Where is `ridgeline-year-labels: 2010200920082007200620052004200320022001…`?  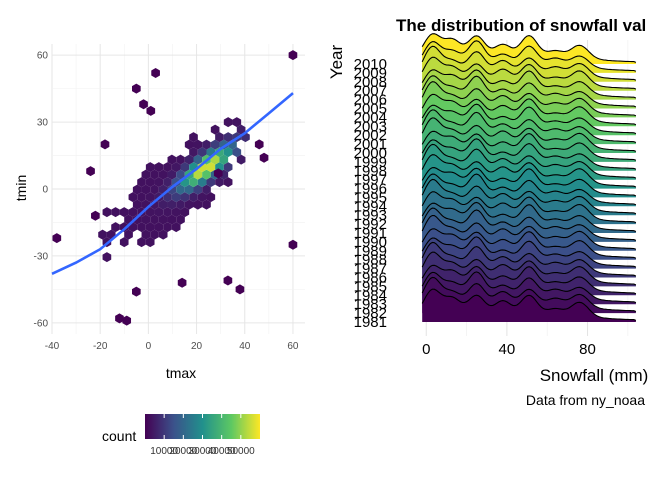
ridgeline-year-labels: 2010200920082007200620052004200320022001… is located at coordinates (370, 193).